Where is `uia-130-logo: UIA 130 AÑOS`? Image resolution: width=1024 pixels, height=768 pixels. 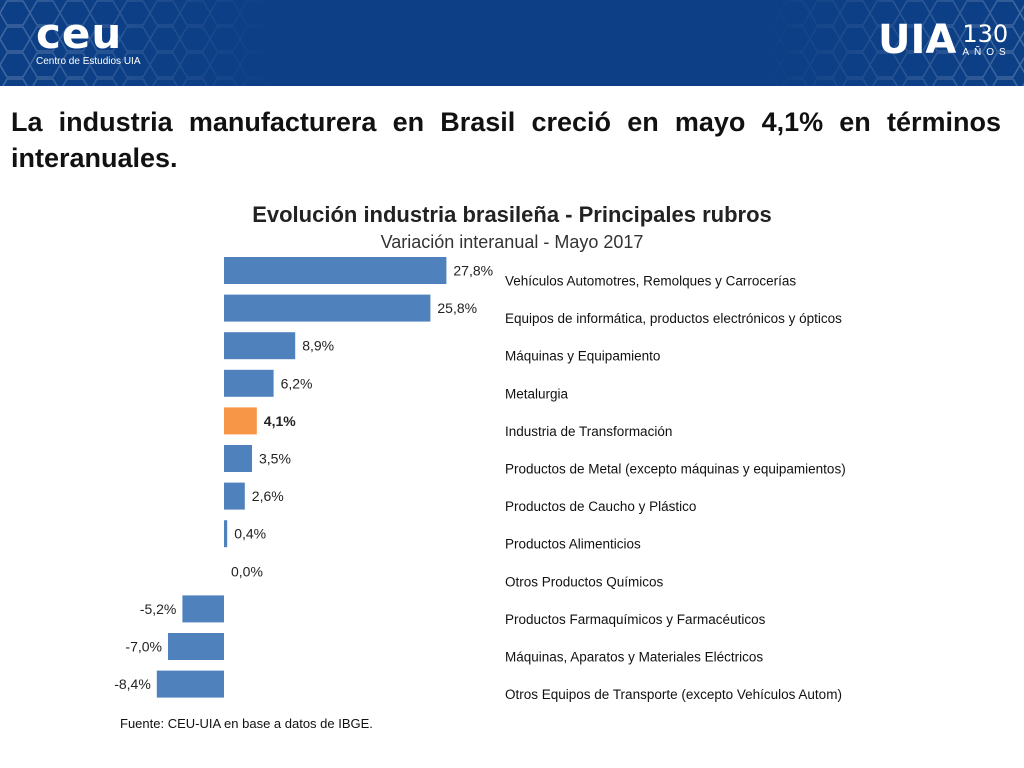 uia-130-logo: UIA 130 AÑOS is located at coordinates (944, 40).